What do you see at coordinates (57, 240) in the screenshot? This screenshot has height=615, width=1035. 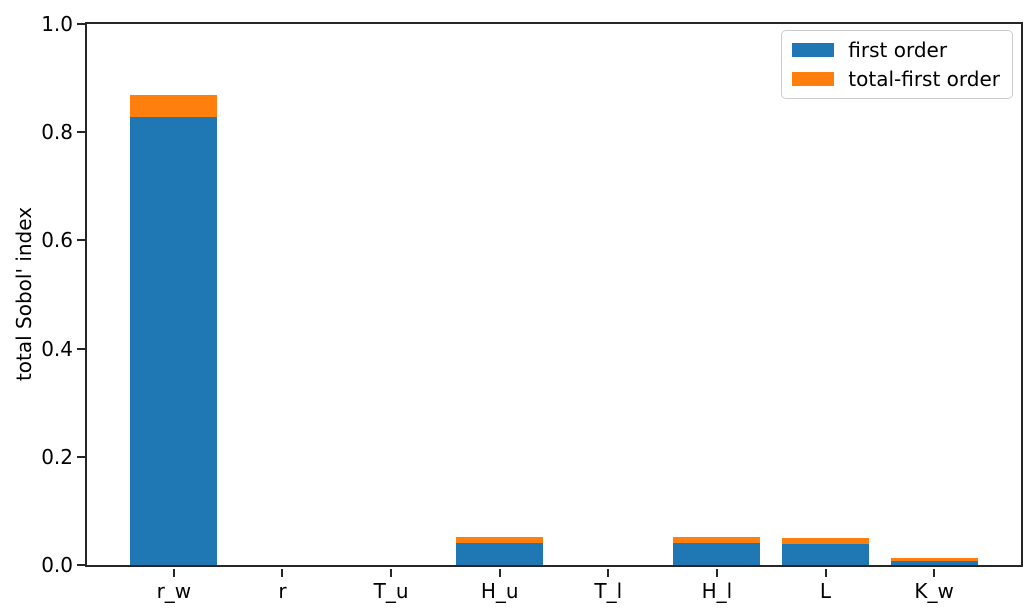 I see `y-tick-label: 0.6` at bounding box center [57, 240].